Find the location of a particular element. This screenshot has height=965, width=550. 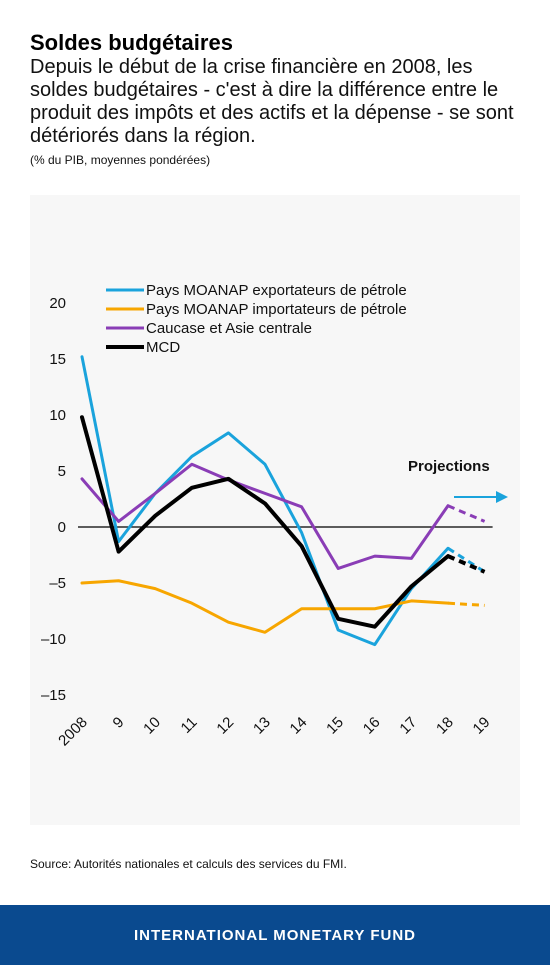

x-tick-label: 10 is located at coordinates (152, 726).